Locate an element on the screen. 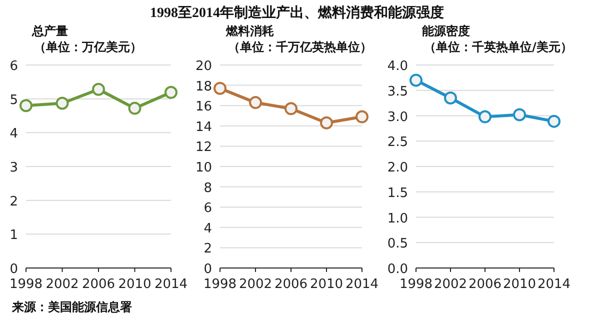 This screenshot has width=594, height=323. source-note: 来源：美国能源信息署 is located at coordinates (71, 307).